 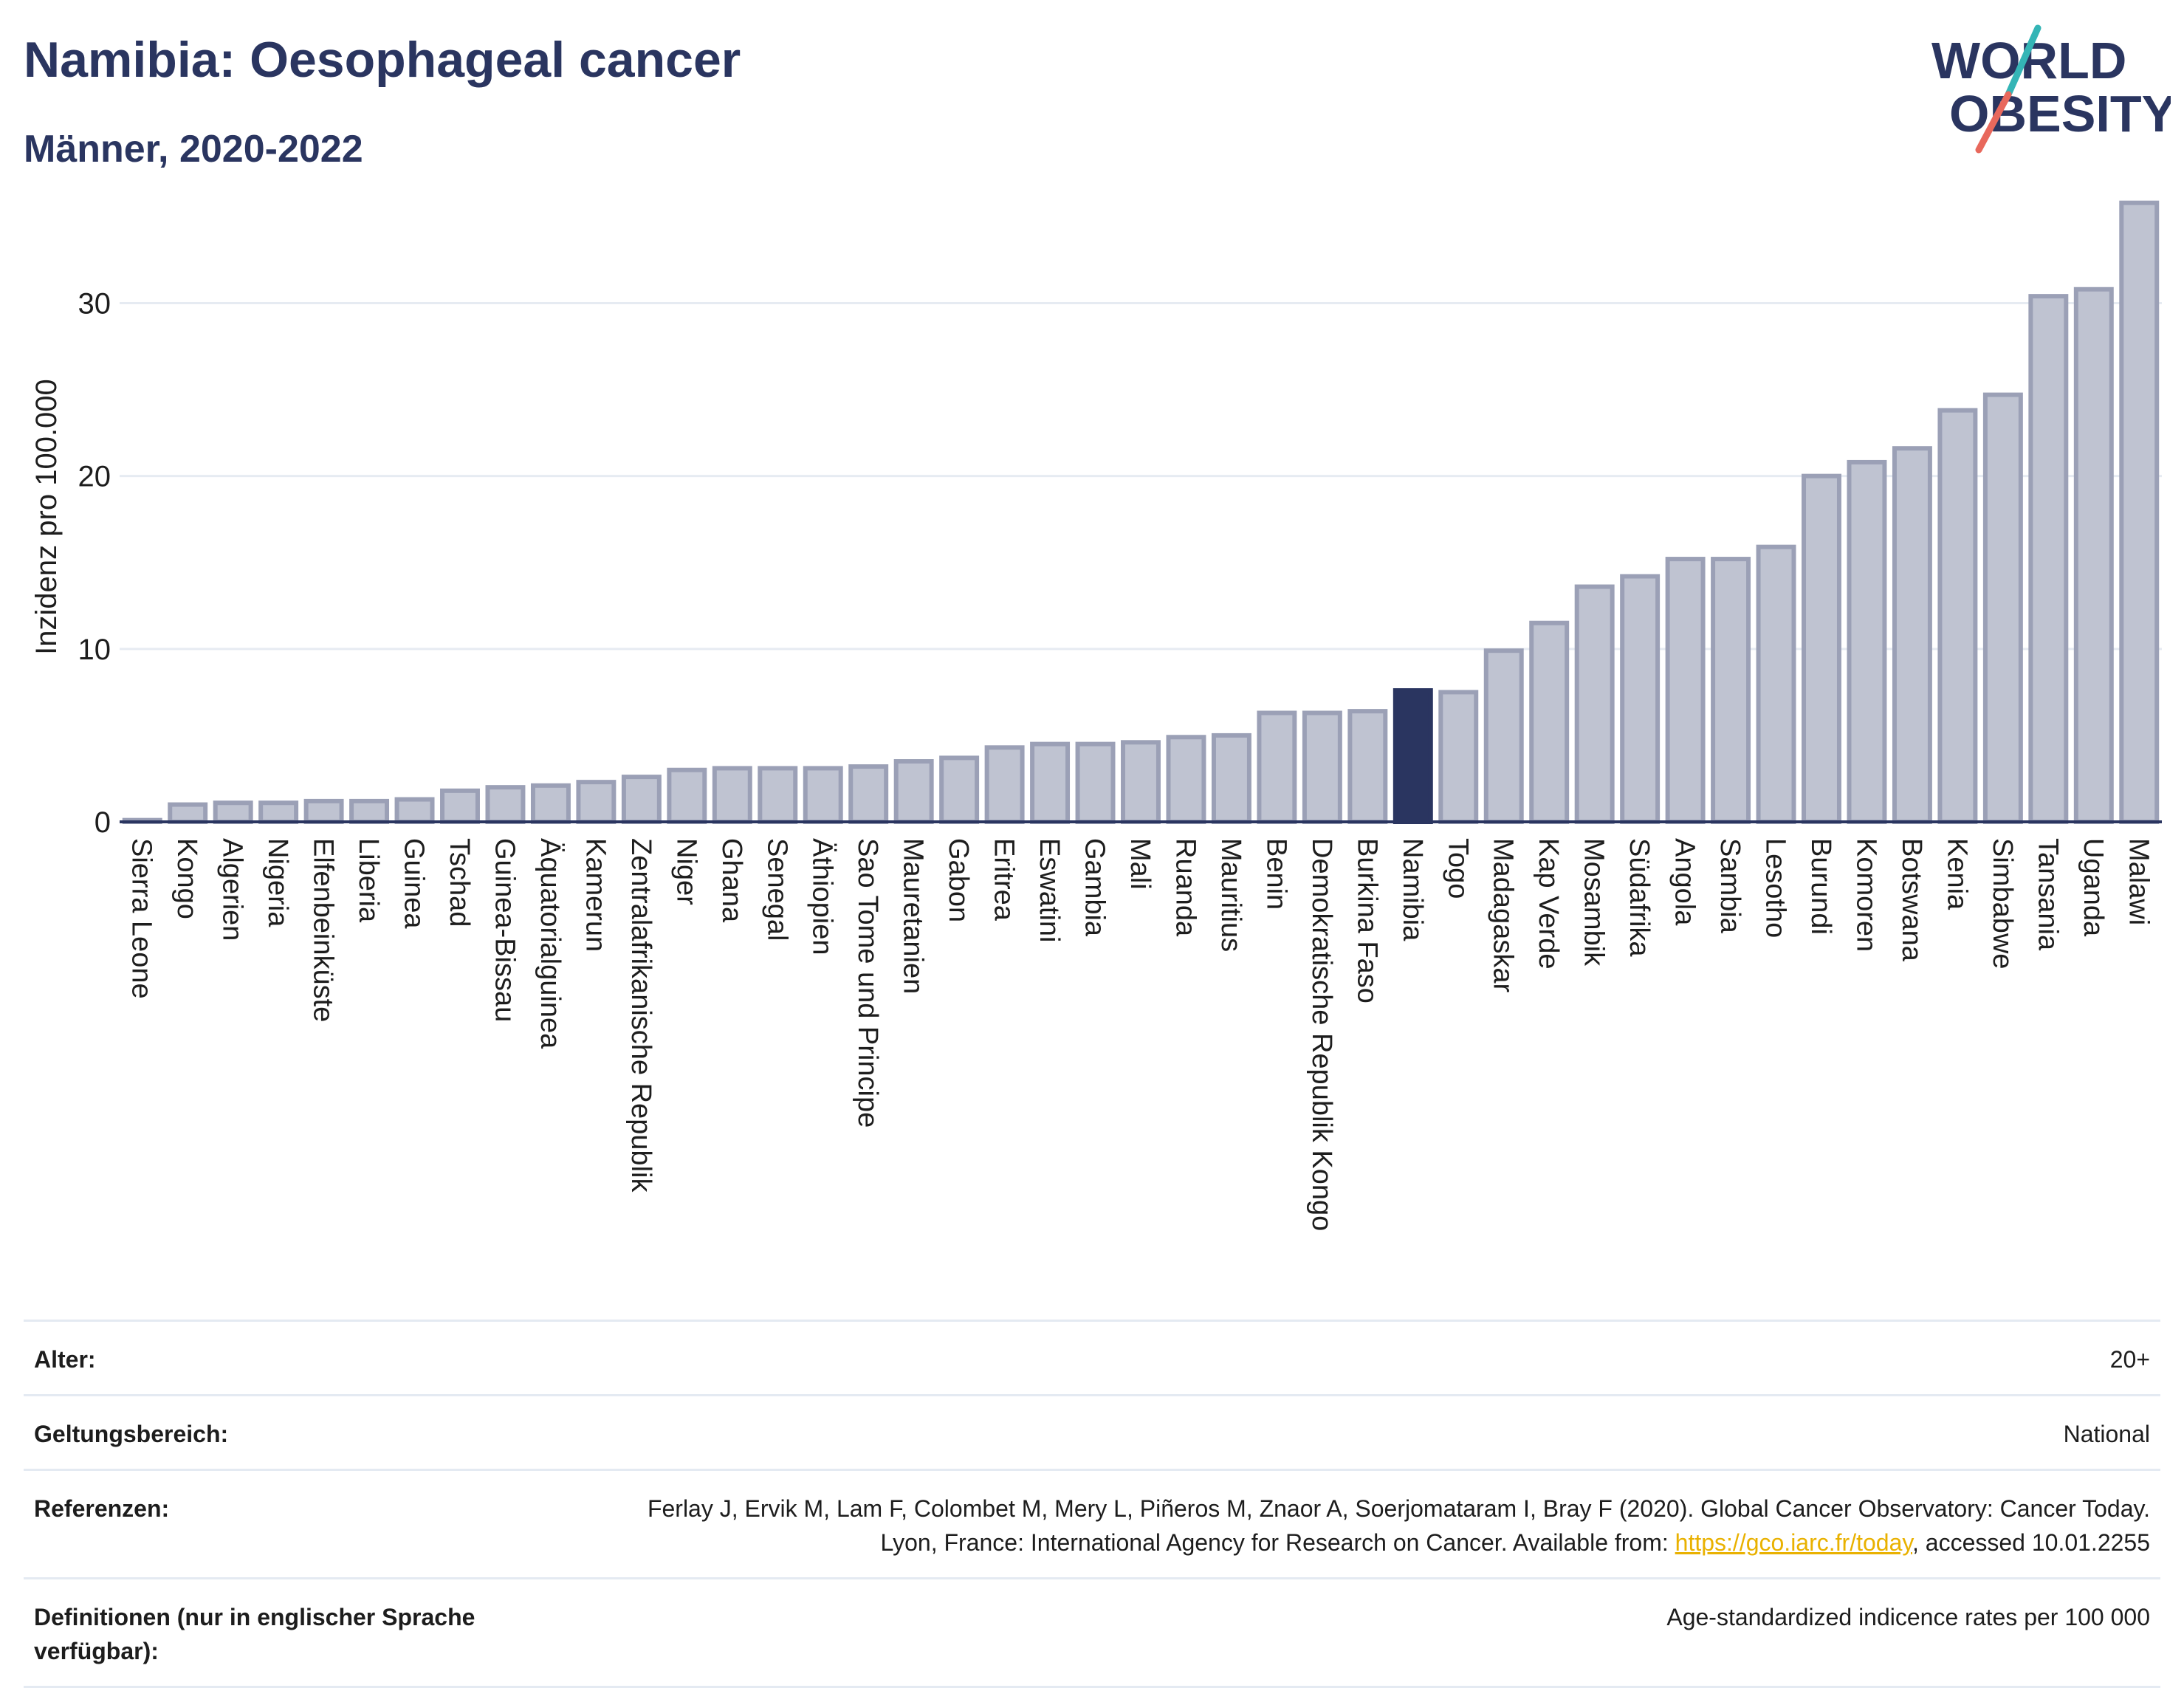 What do you see at coordinates (2094, 555) in the screenshot?
I see `bar-uganda` at bounding box center [2094, 555].